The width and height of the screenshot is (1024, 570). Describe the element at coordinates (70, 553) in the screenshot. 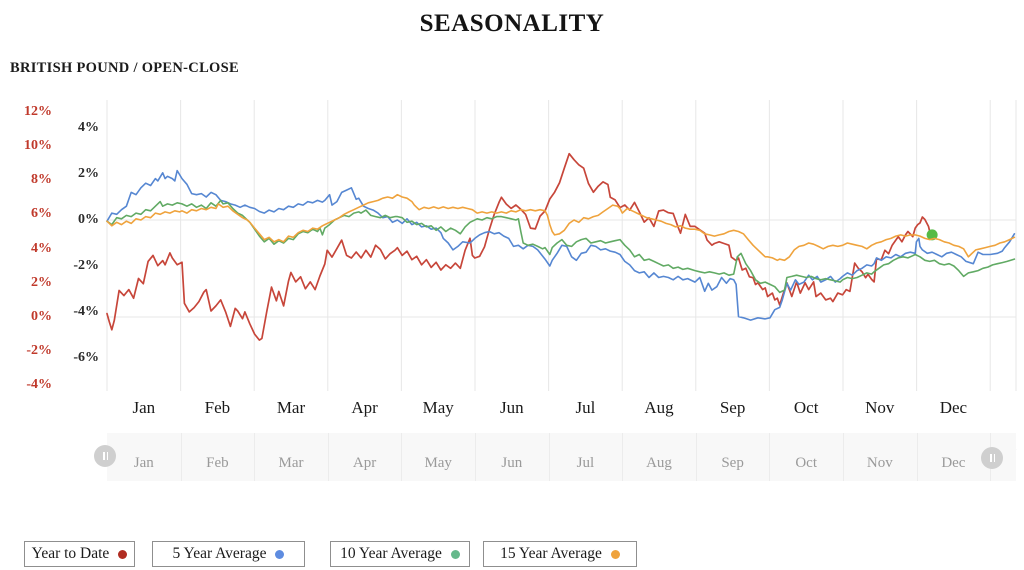

I see `legend-item-label: Year to Date` at that location.